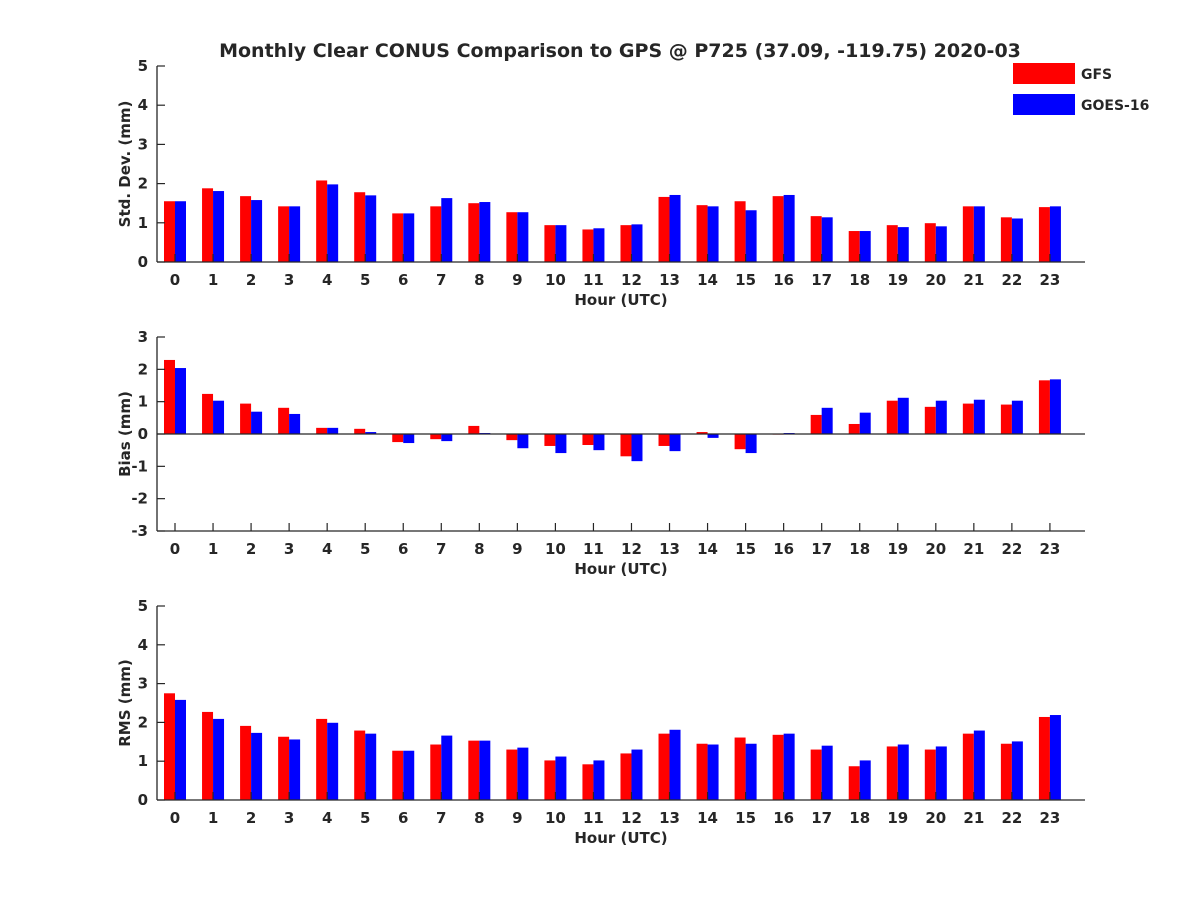  I want to click on x-tick-label-rms-10: 10, so click(555, 818).